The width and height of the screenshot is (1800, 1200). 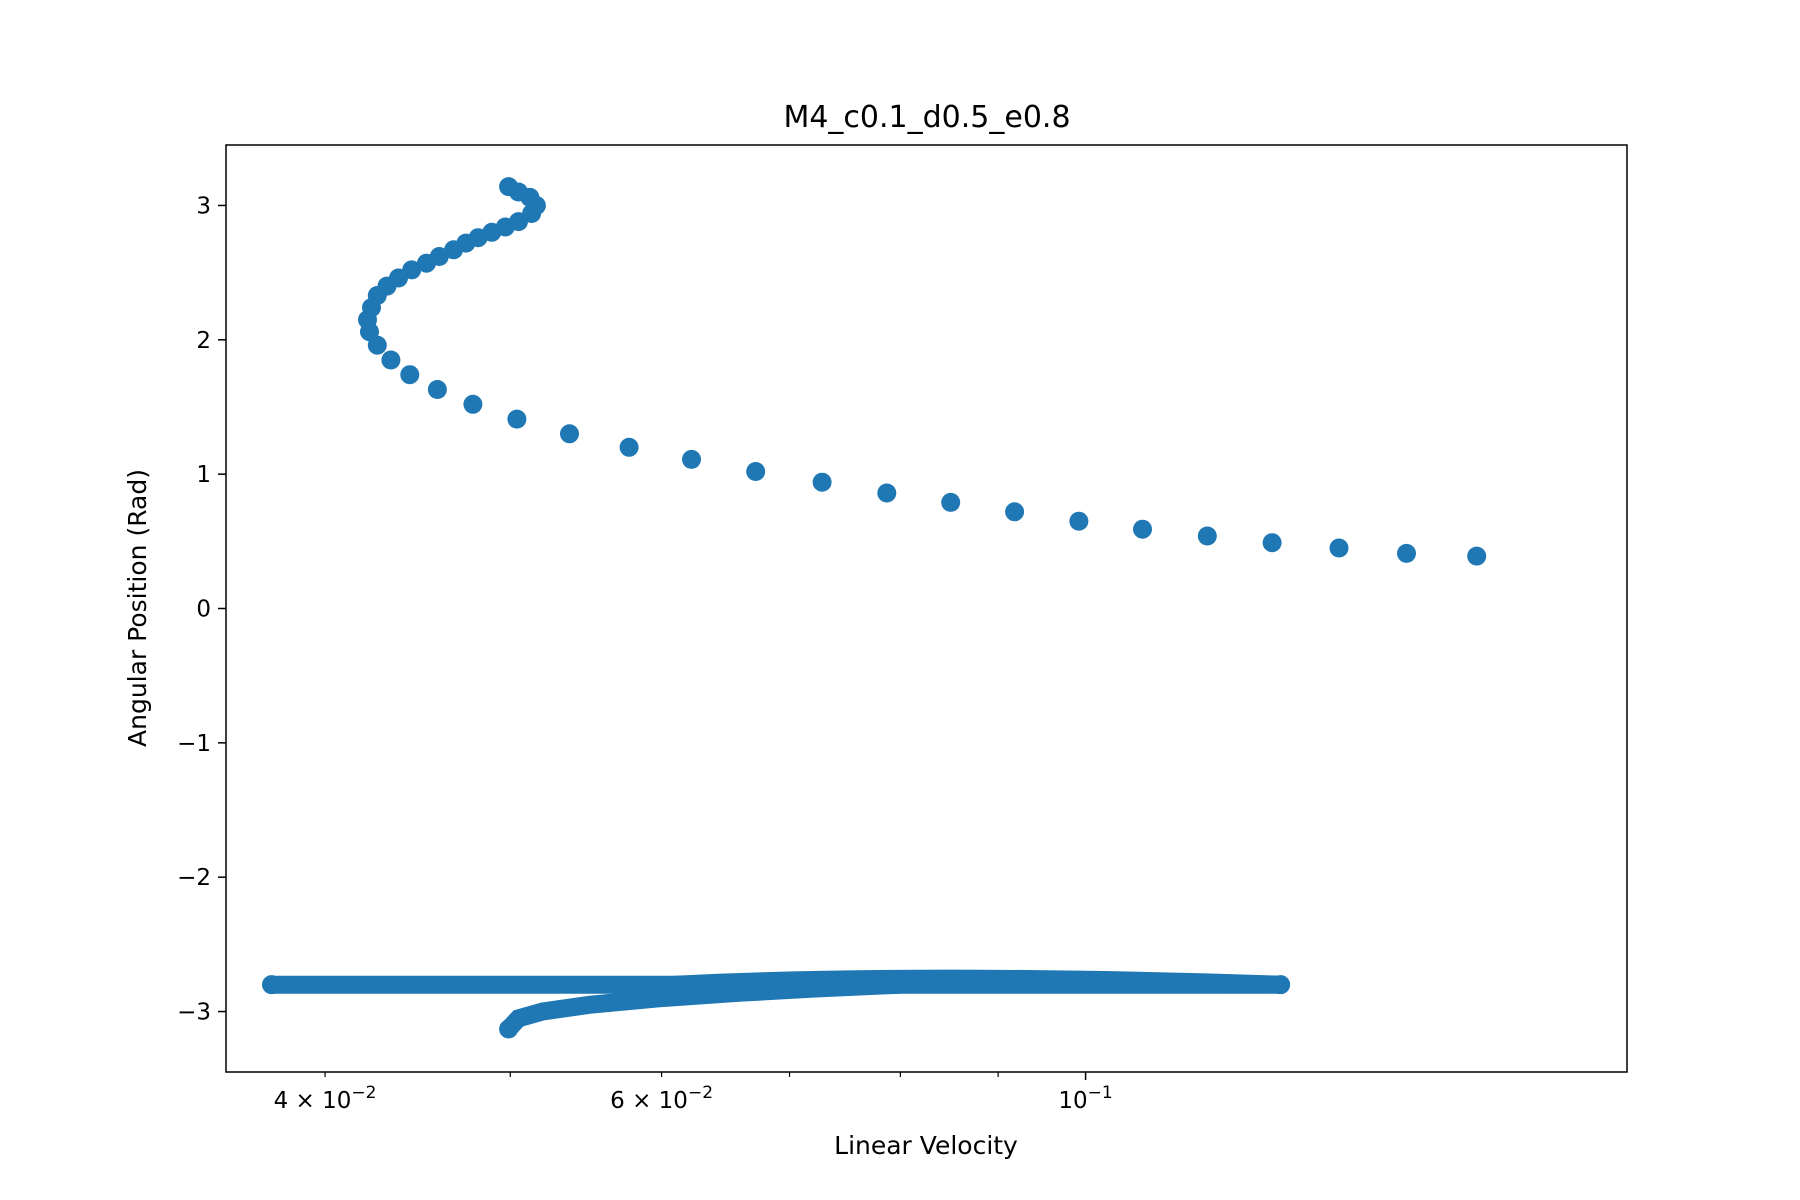 What do you see at coordinates (1085, 1098) in the screenshot?
I see `x-tick-label: 10−1` at bounding box center [1085, 1098].